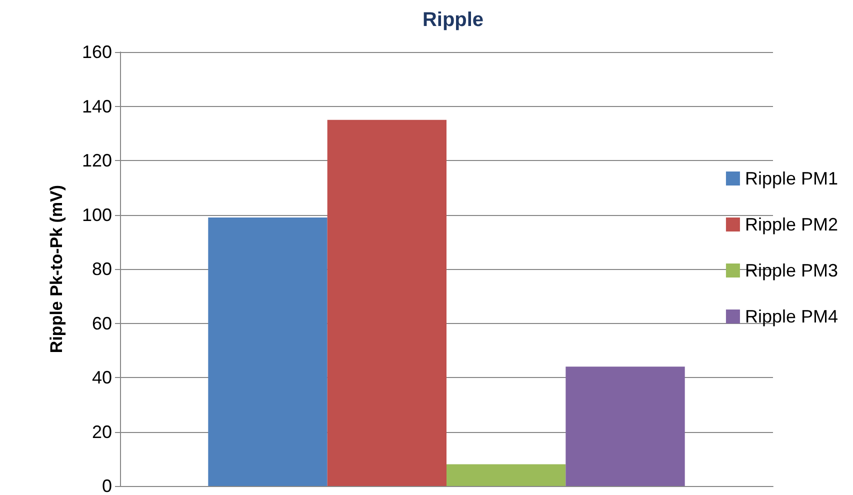 This screenshot has height=495, width=853. Describe the element at coordinates (102, 323) in the screenshot. I see `y-tick-label: 60` at that location.